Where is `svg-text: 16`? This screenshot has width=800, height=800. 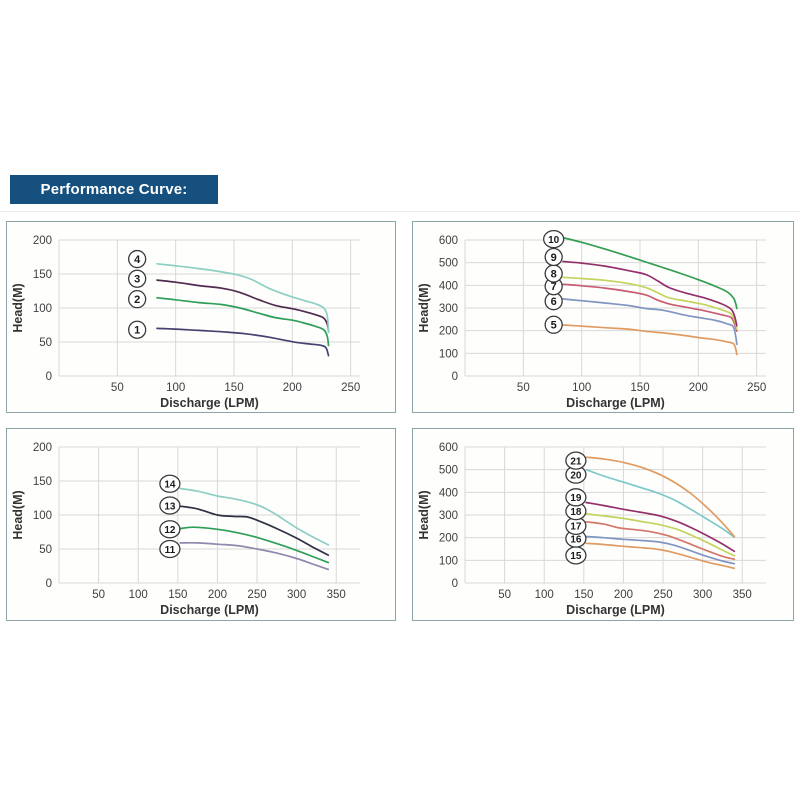 svg-text: 16 is located at coordinates (576, 539).